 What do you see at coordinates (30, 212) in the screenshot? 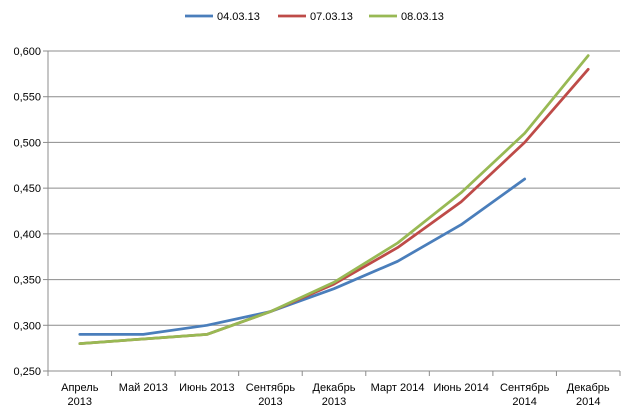
I see `y-axis-ticks: 0,250 0,300 0,350 0,400 0,450 0,500 0,550 0,600` at bounding box center [30, 212].